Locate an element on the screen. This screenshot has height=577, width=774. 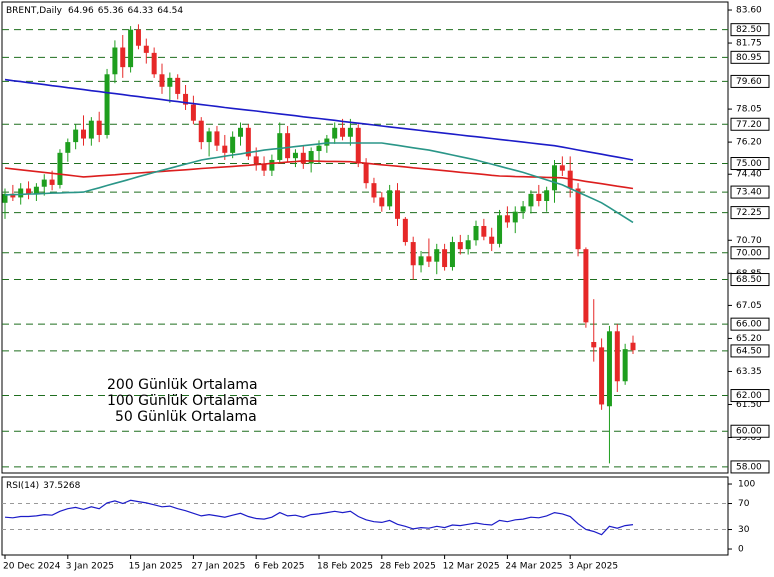
y-tick-label: 61.50 is located at coordinates (749, 405).